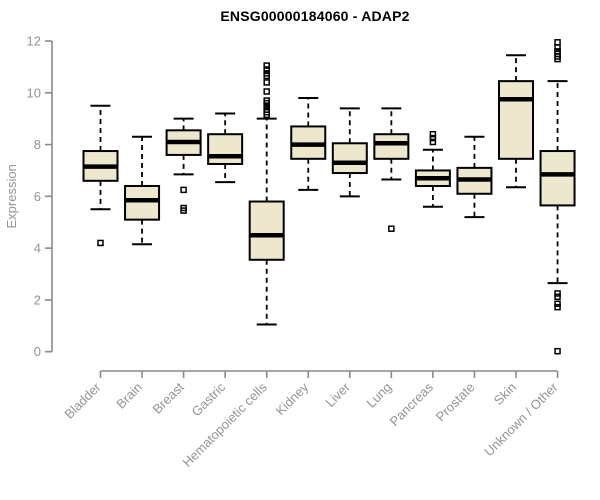  What do you see at coordinates (557, 178) in the screenshot?
I see `box-unknown-other` at bounding box center [557, 178].